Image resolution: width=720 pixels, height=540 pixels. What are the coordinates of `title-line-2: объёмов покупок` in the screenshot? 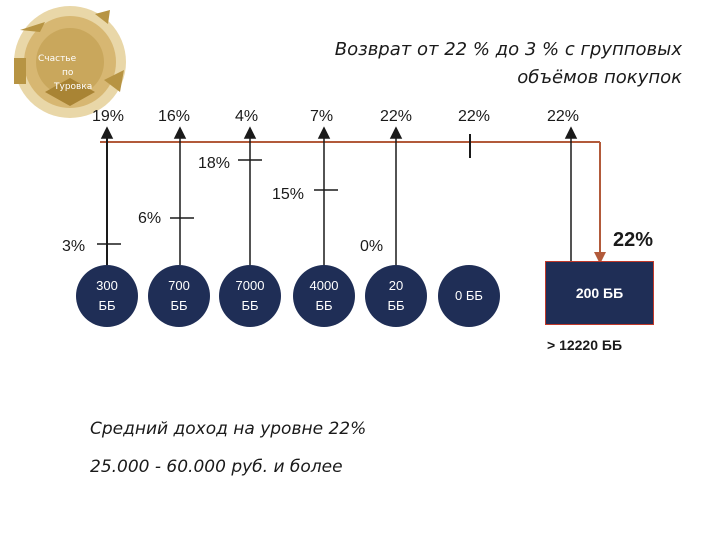 It's located at (599, 77).